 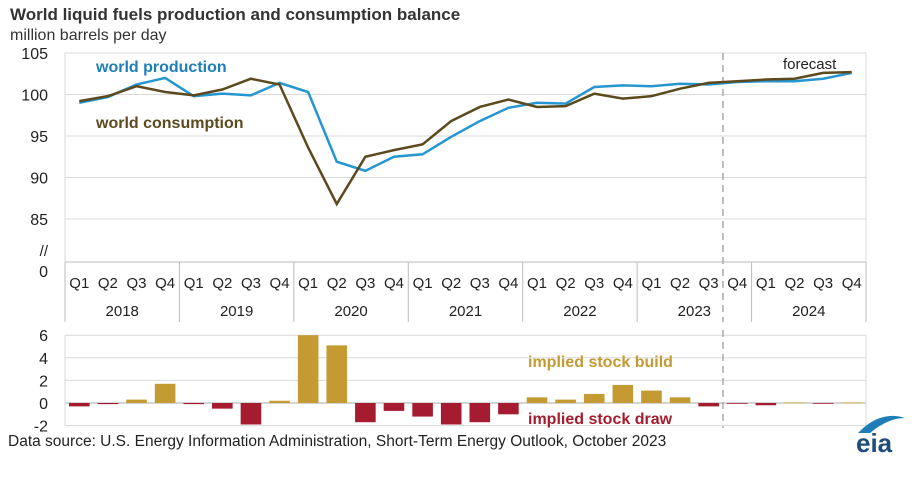 What do you see at coordinates (34, 54) in the screenshot?
I see `y-tick-label: 105` at bounding box center [34, 54].